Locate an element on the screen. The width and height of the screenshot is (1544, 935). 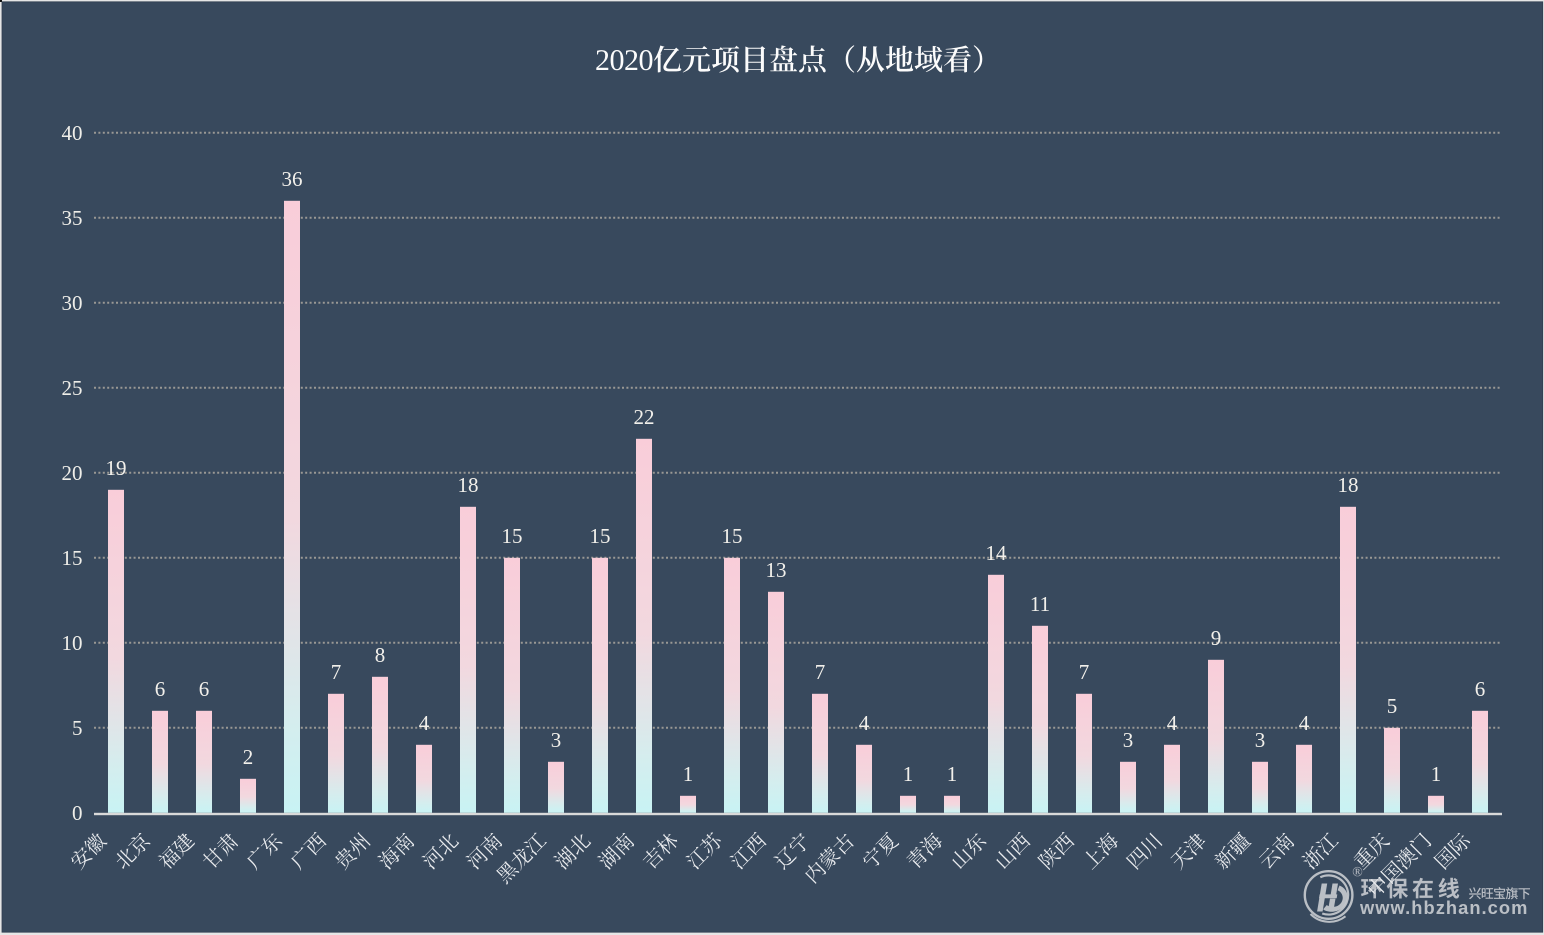
svg-text: 9 is located at coordinates (1216, 638).